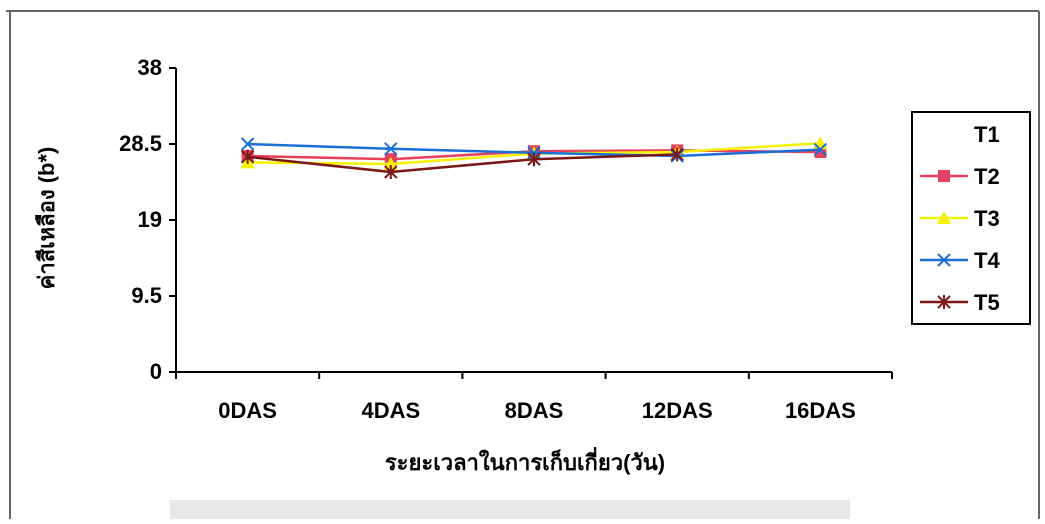 This screenshot has height=524, width=1045. Describe the element at coordinates (987, 218) in the screenshot. I see `legend-label-t3: T3` at that location.